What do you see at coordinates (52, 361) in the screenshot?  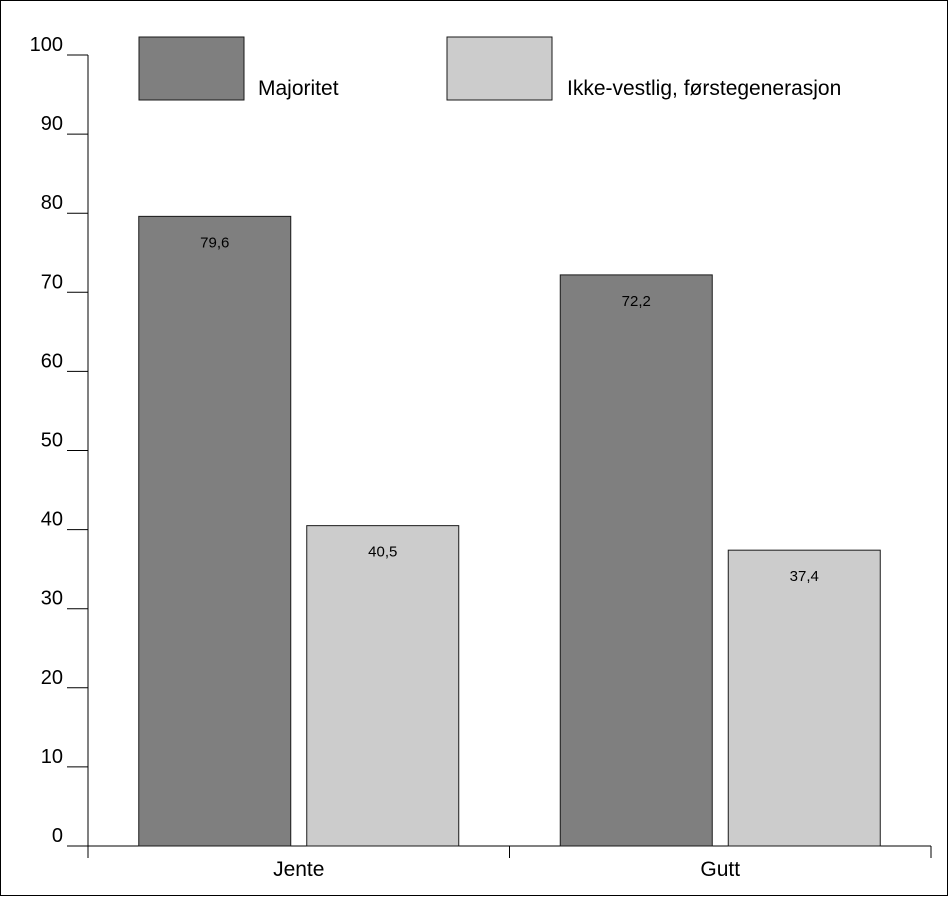 I see `y-tick-label: 60` at bounding box center [52, 361].